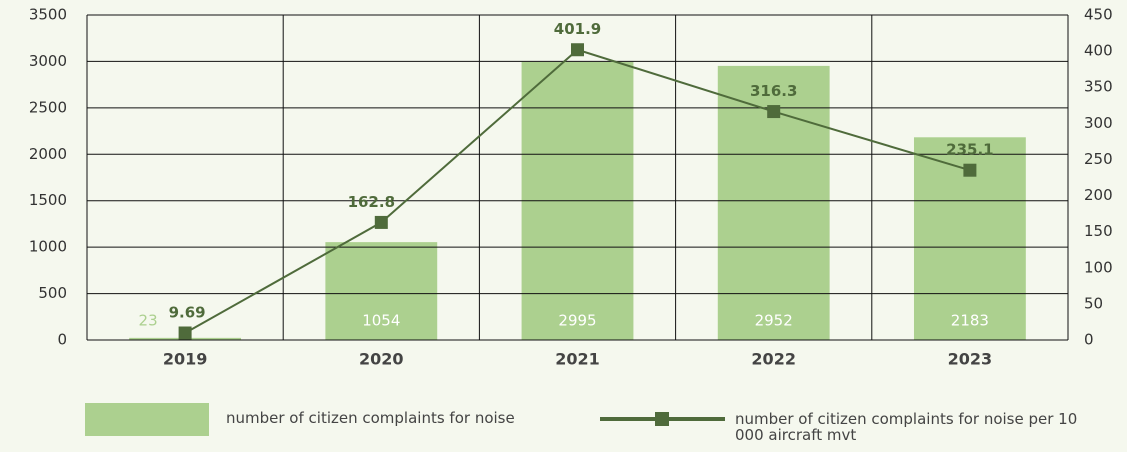  I want to click on y-tick-label: 1500, so click(48, 200).